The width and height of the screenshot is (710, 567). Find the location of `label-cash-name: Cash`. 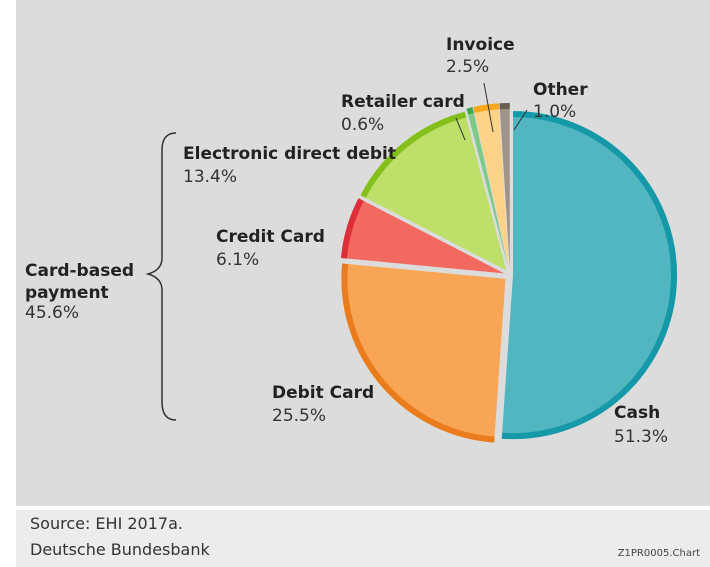

label-cash-name: Cash is located at coordinates (637, 413).